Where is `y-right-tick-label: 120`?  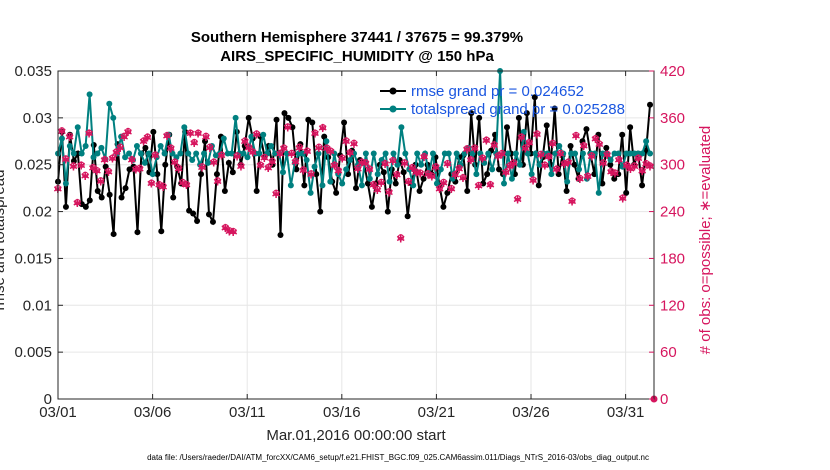 y-right-tick-label: 120 is located at coordinates (672, 305).